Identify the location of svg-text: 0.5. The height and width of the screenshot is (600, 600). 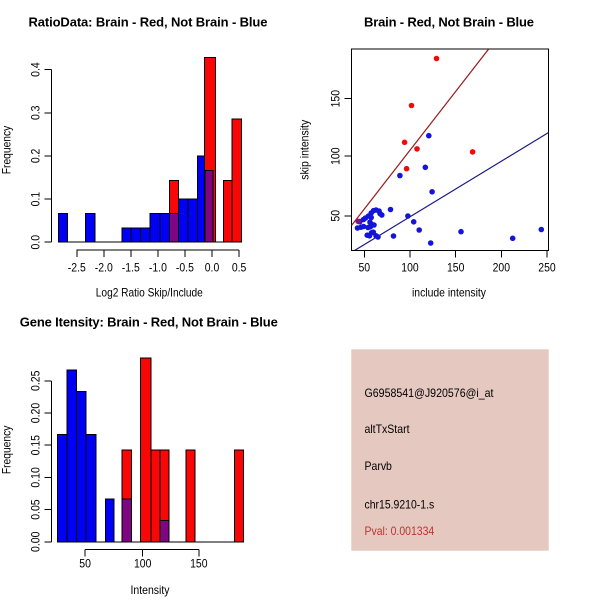
(239, 268).